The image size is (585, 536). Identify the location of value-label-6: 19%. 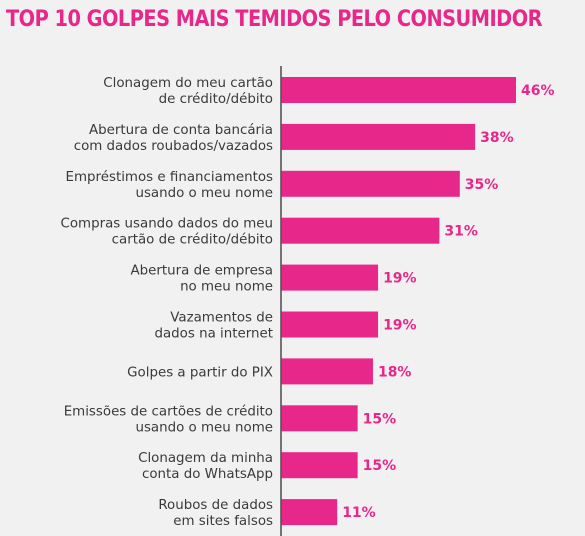
(400, 326).